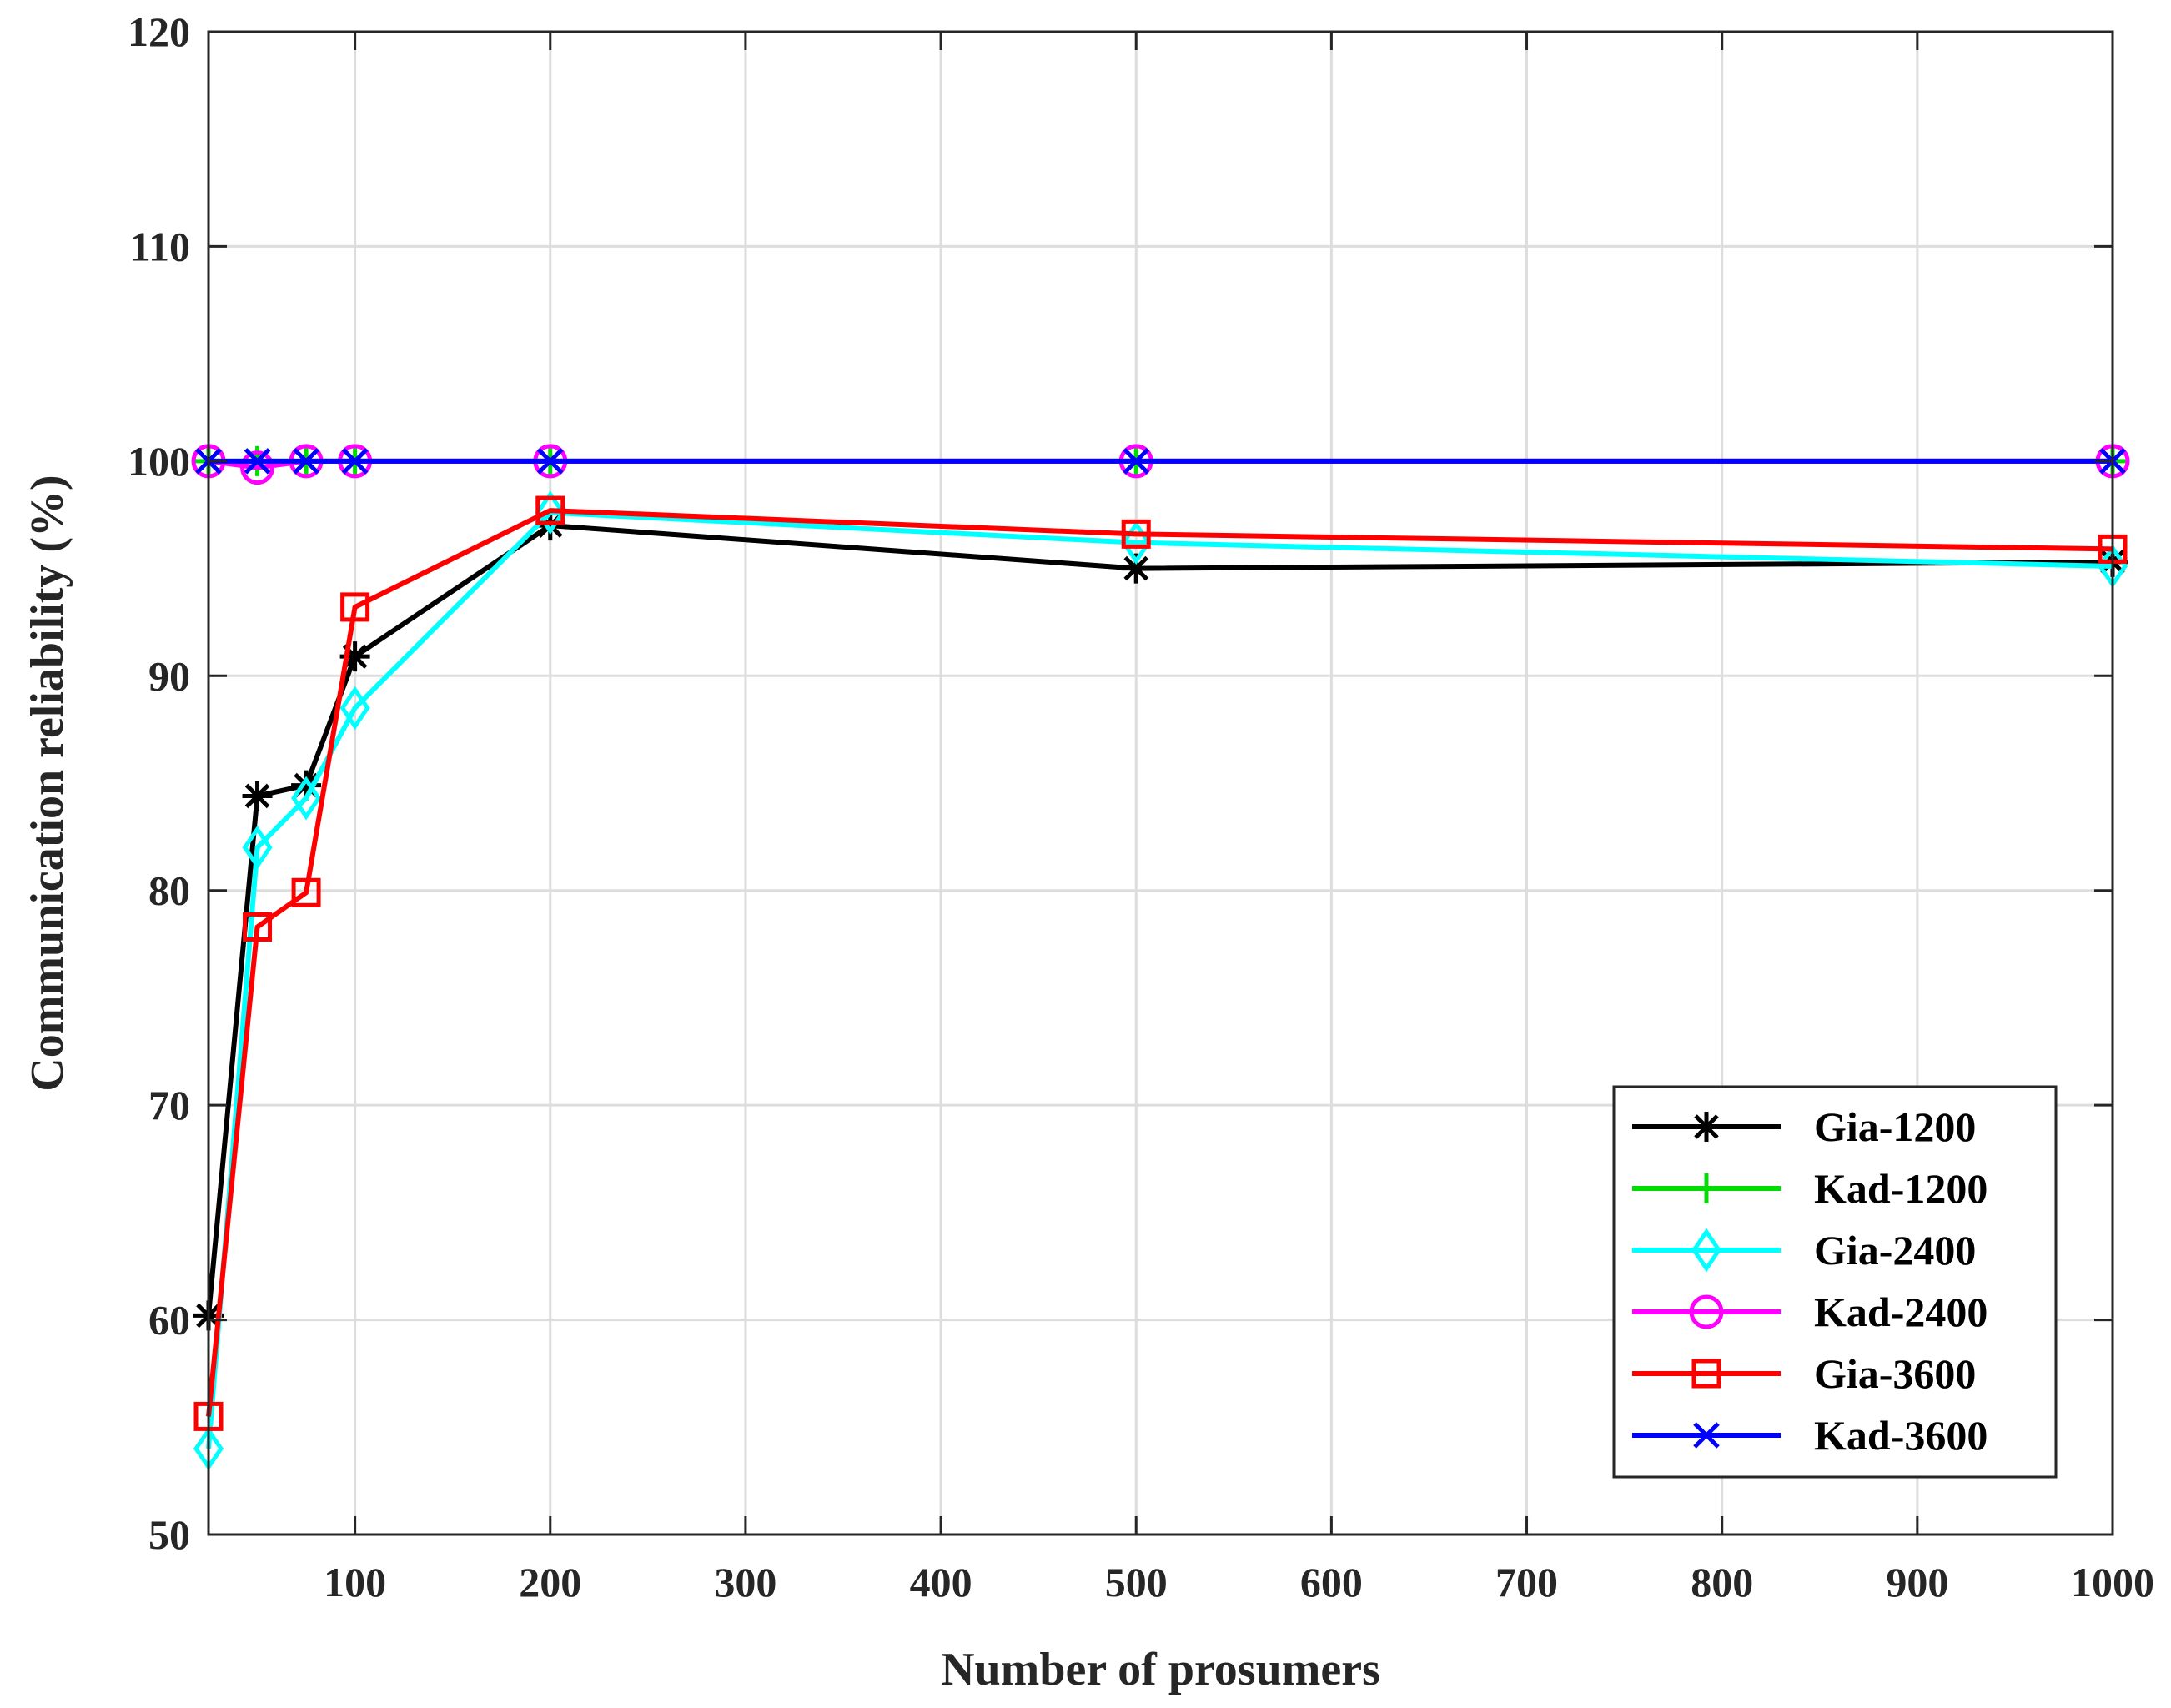 This screenshot has width=2171, height=1708. I want to click on legend-box, so click(1835, 1282).